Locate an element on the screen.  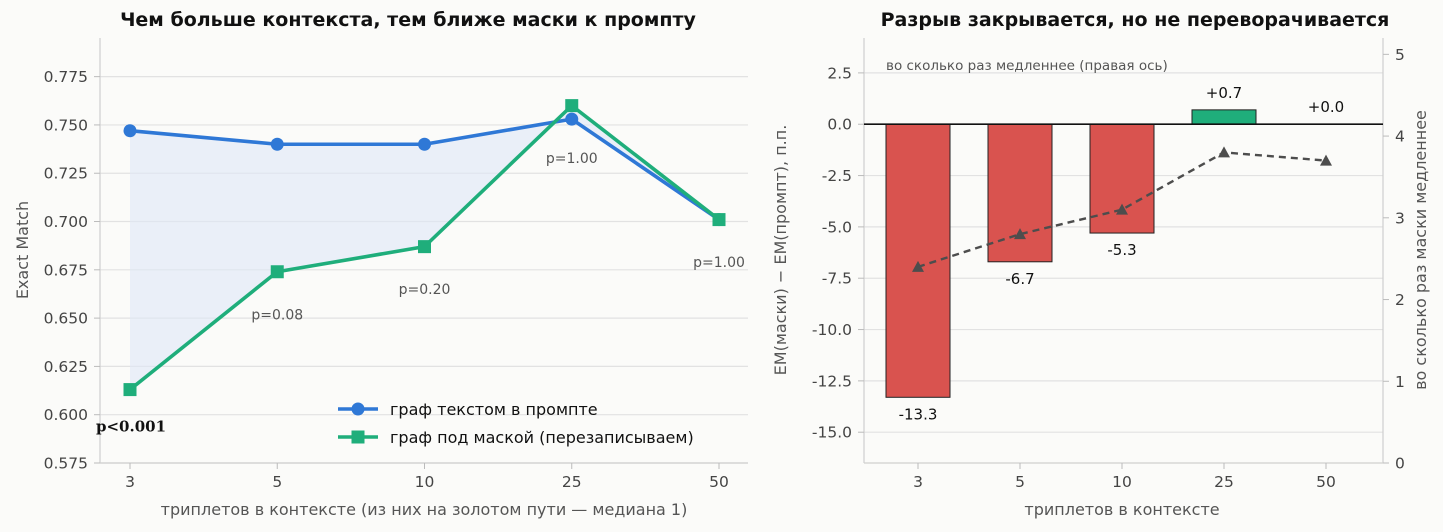
right-y-tick-label: 0.0 is located at coordinates (839, 125).